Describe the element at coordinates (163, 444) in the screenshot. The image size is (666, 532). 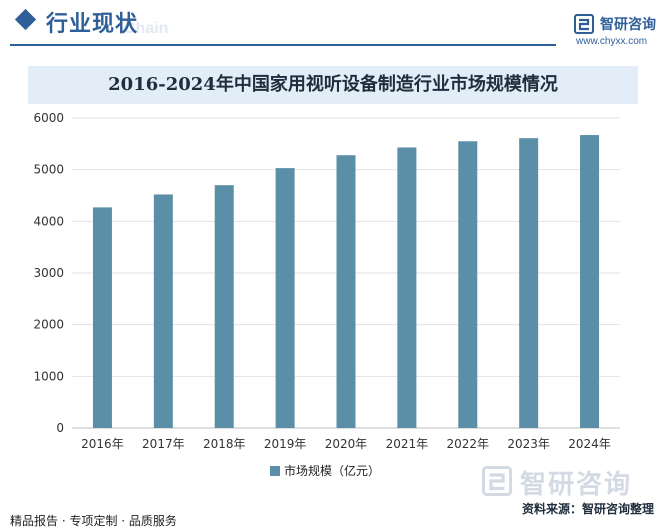
I see `x-tick-label: 2017年` at that location.